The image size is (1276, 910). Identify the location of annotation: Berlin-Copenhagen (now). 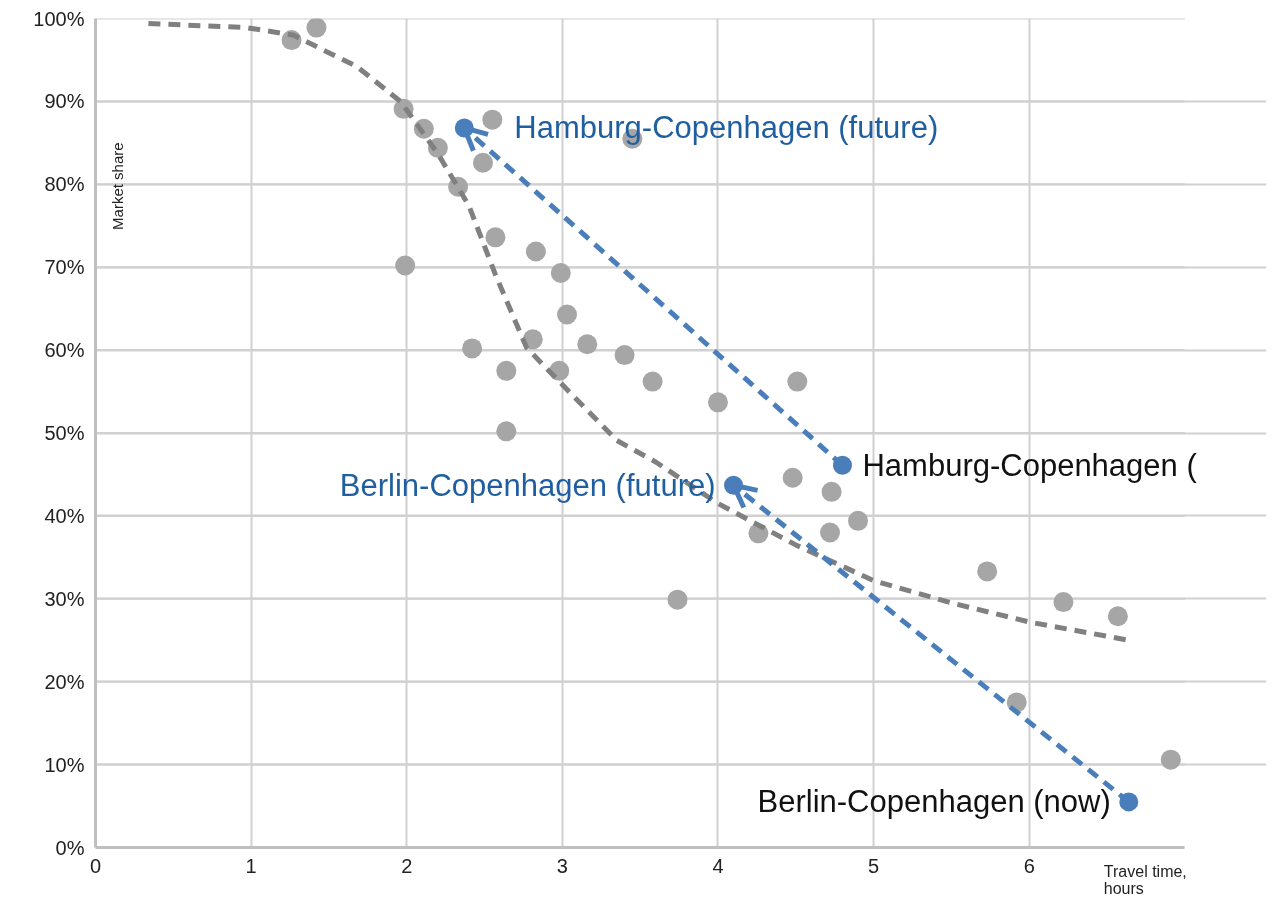
(934, 802).